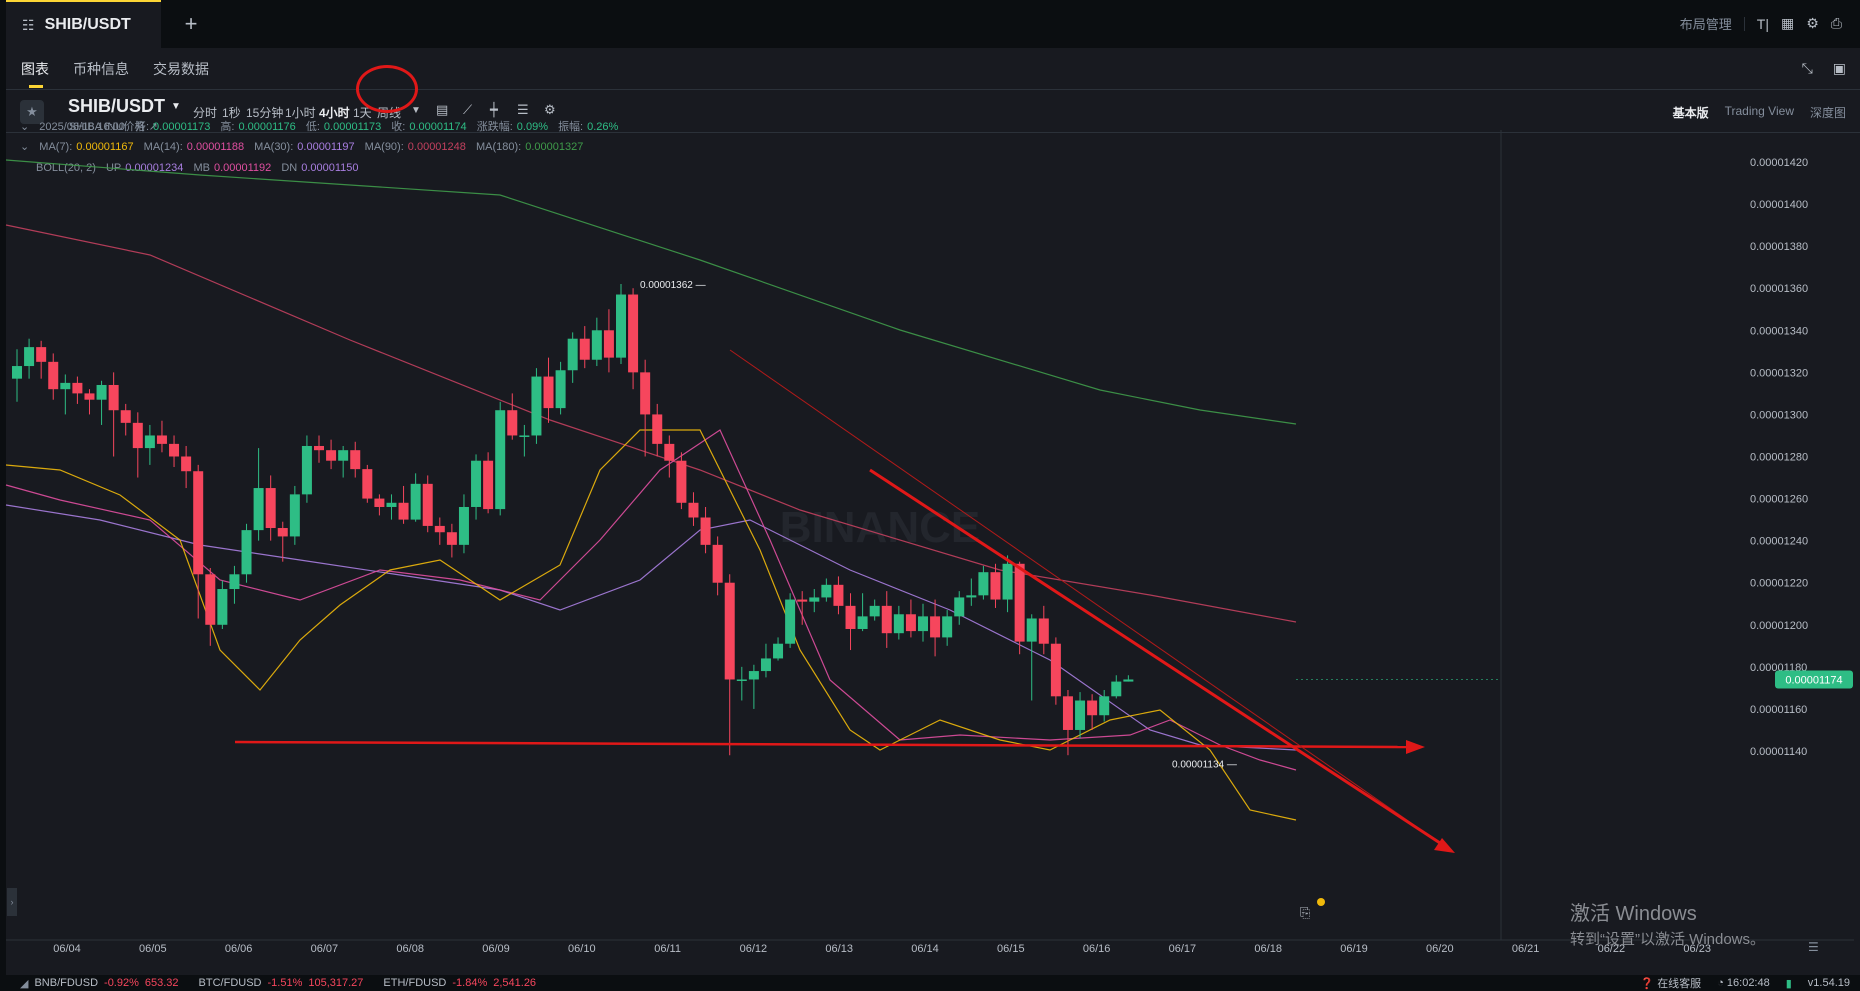 The height and width of the screenshot is (991, 1860). Describe the element at coordinates (1612, 949) in the screenshot. I see `x-tick-label: 06/22` at that location.